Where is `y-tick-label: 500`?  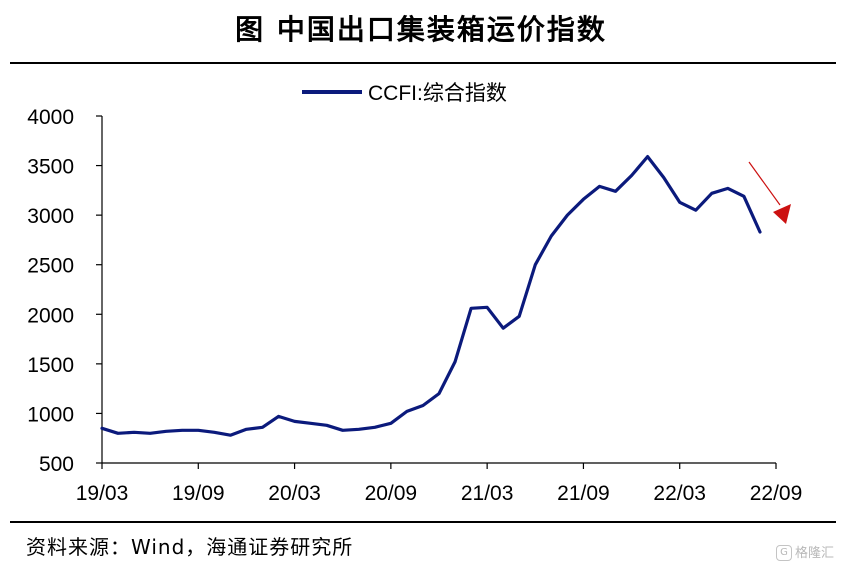 y-tick-label: 500 is located at coordinates (56, 464).